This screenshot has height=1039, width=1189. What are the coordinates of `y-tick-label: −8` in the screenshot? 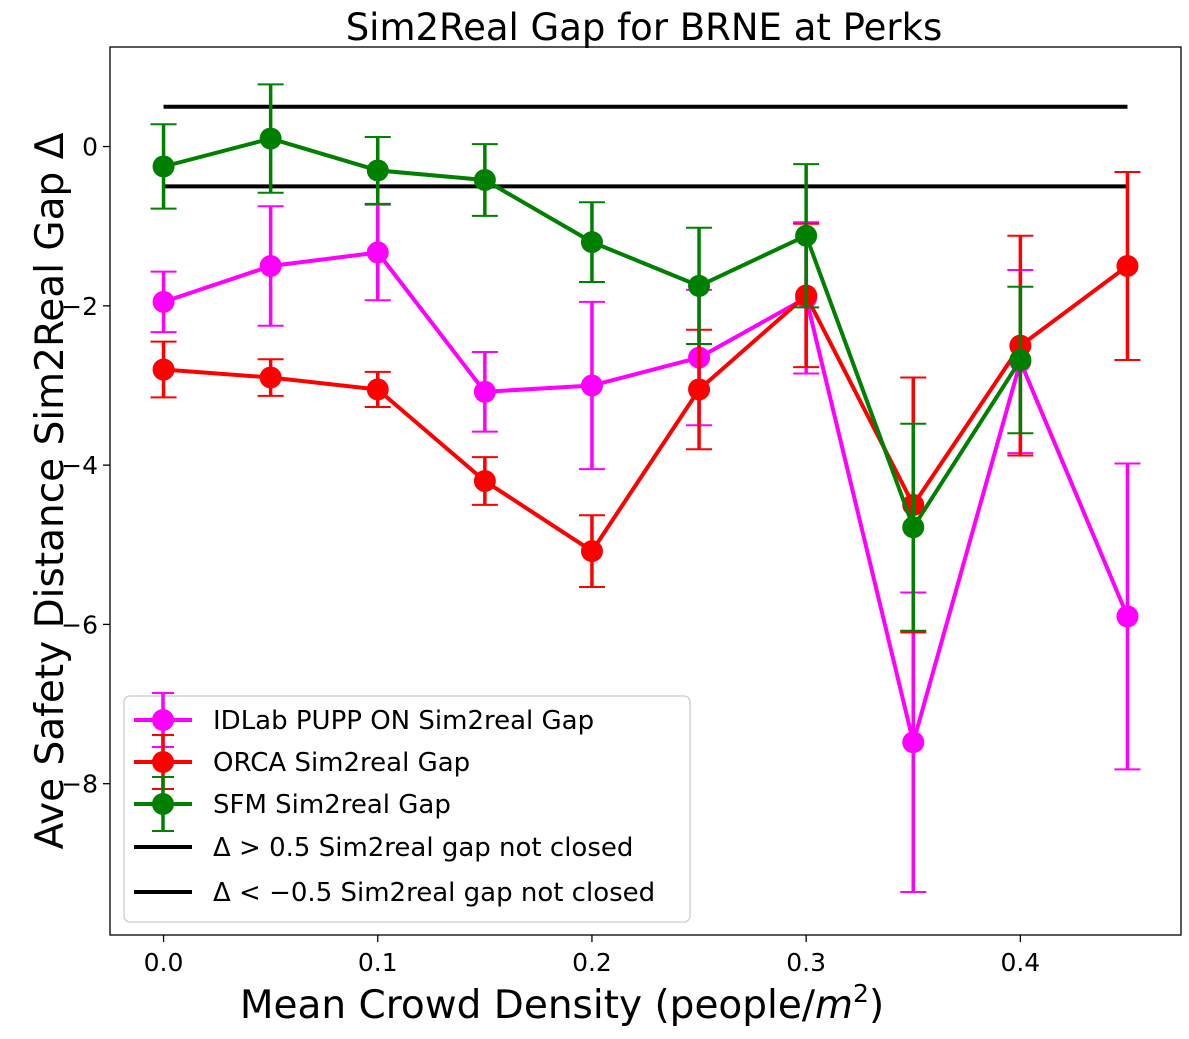 It's located at (79, 784).